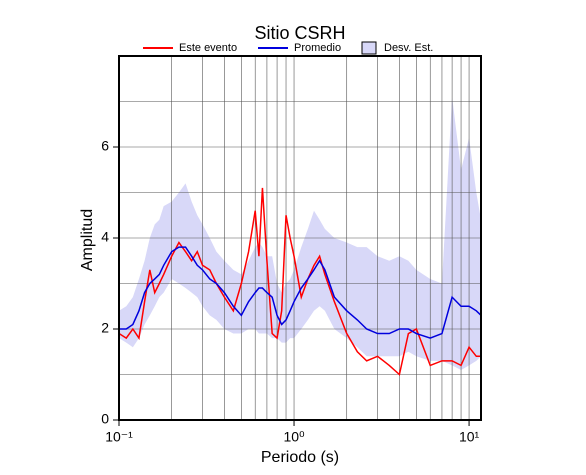  What do you see at coordinates (300, 457) in the screenshot?
I see `x-axis-label: Periodo (s)` at bounding box center [300, 457].